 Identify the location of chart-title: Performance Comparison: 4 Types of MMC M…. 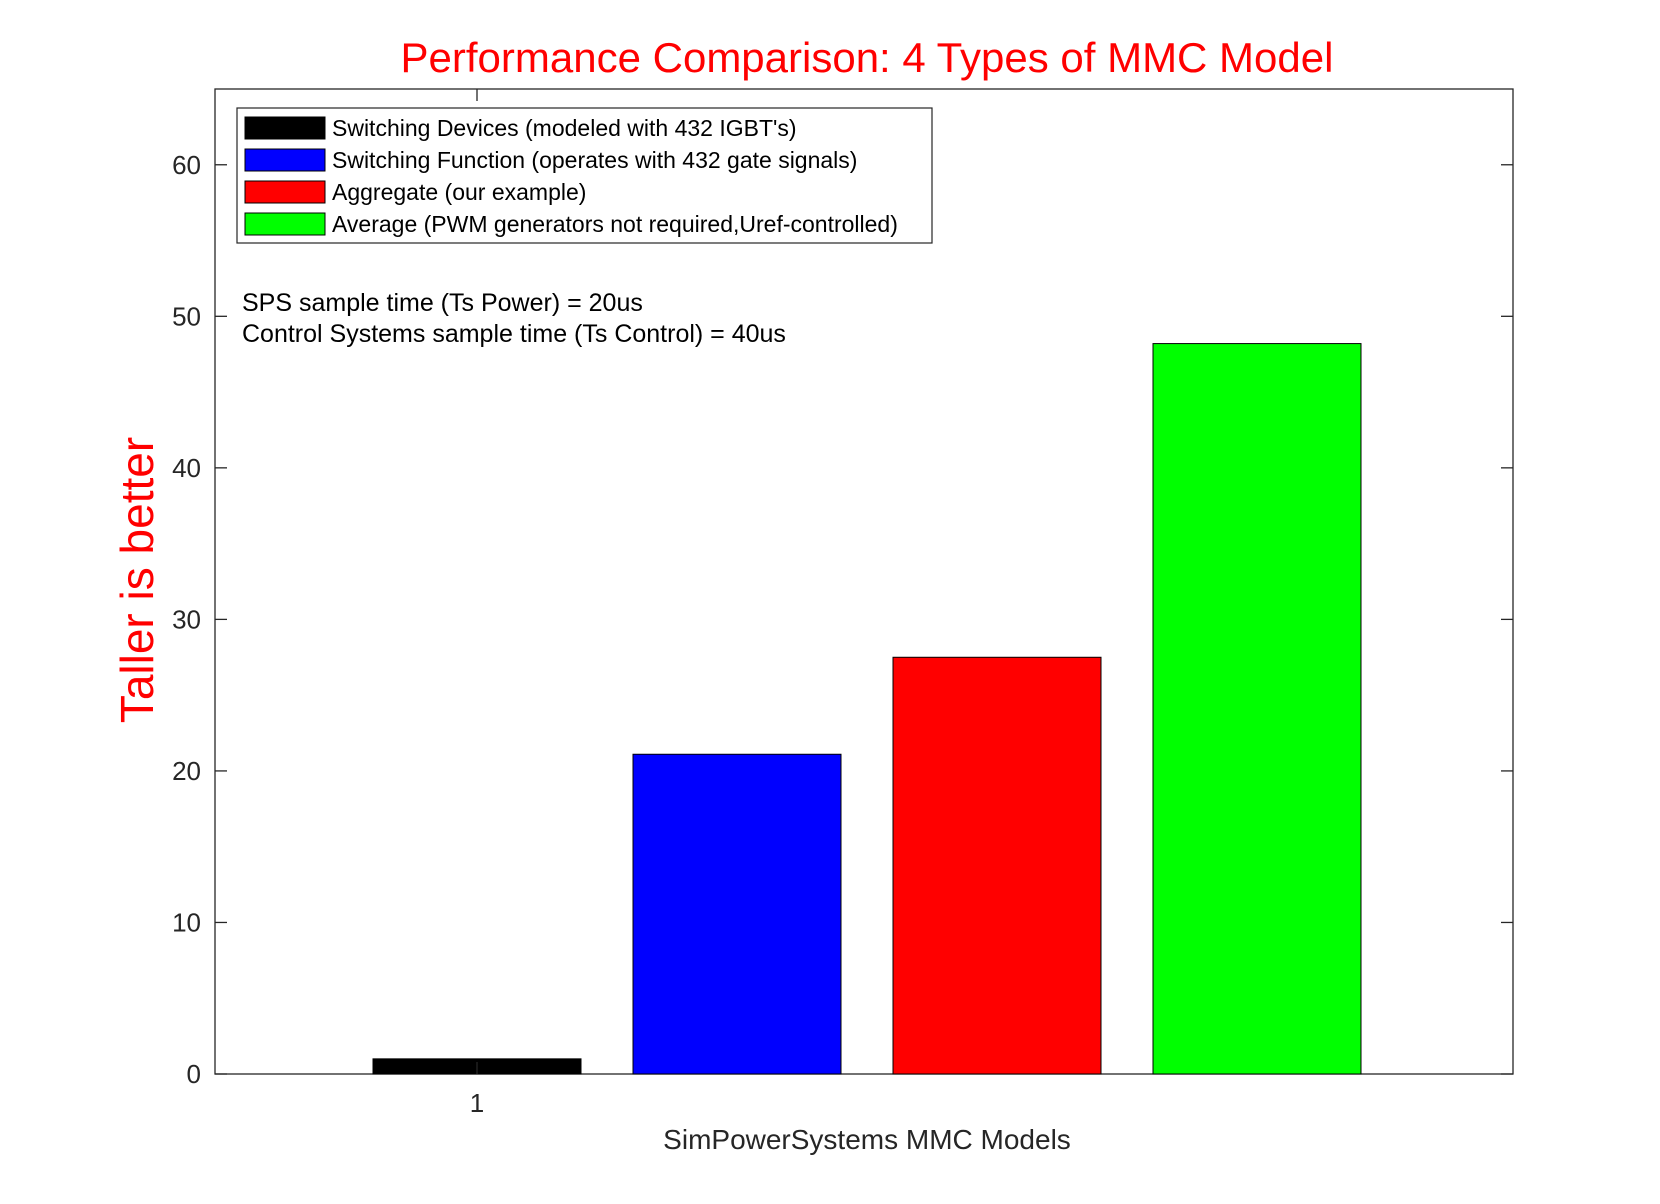
(867, 57).